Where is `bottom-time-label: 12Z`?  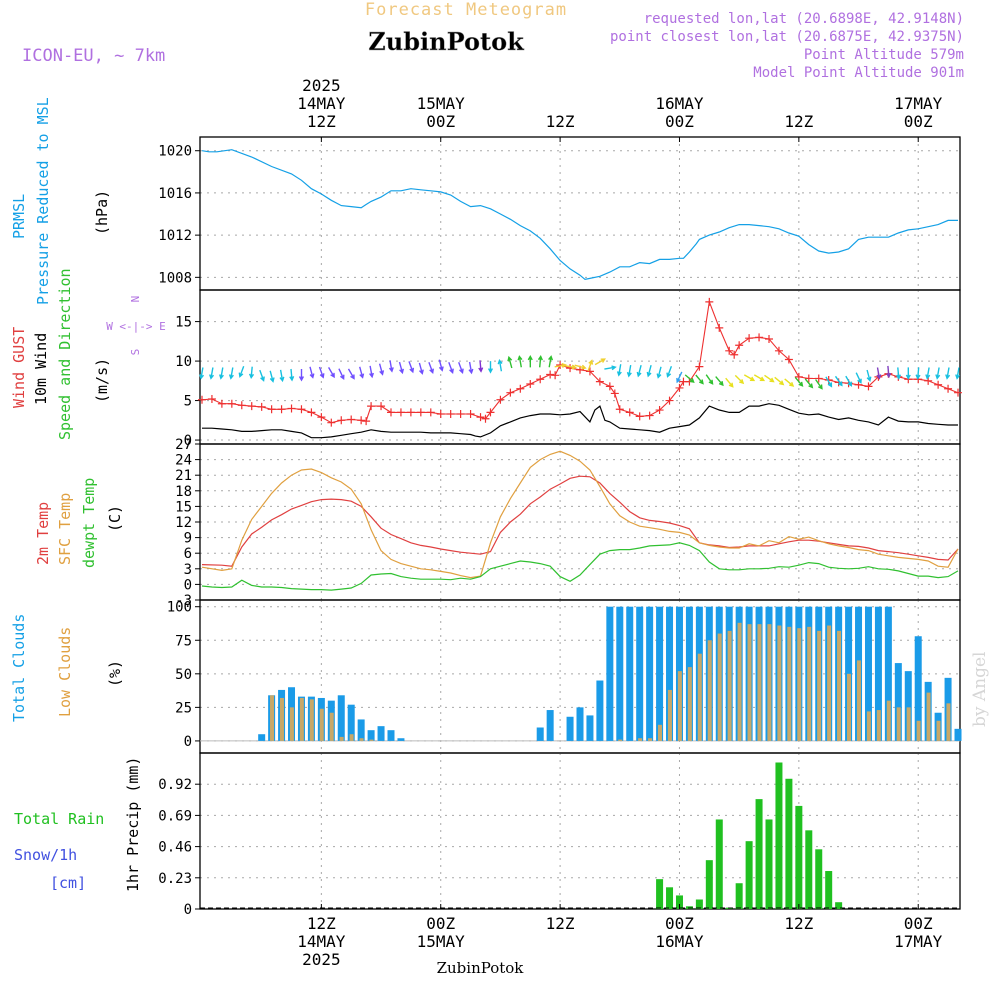 bottom-time-label: 12Z is located at coordinates (560, 923).